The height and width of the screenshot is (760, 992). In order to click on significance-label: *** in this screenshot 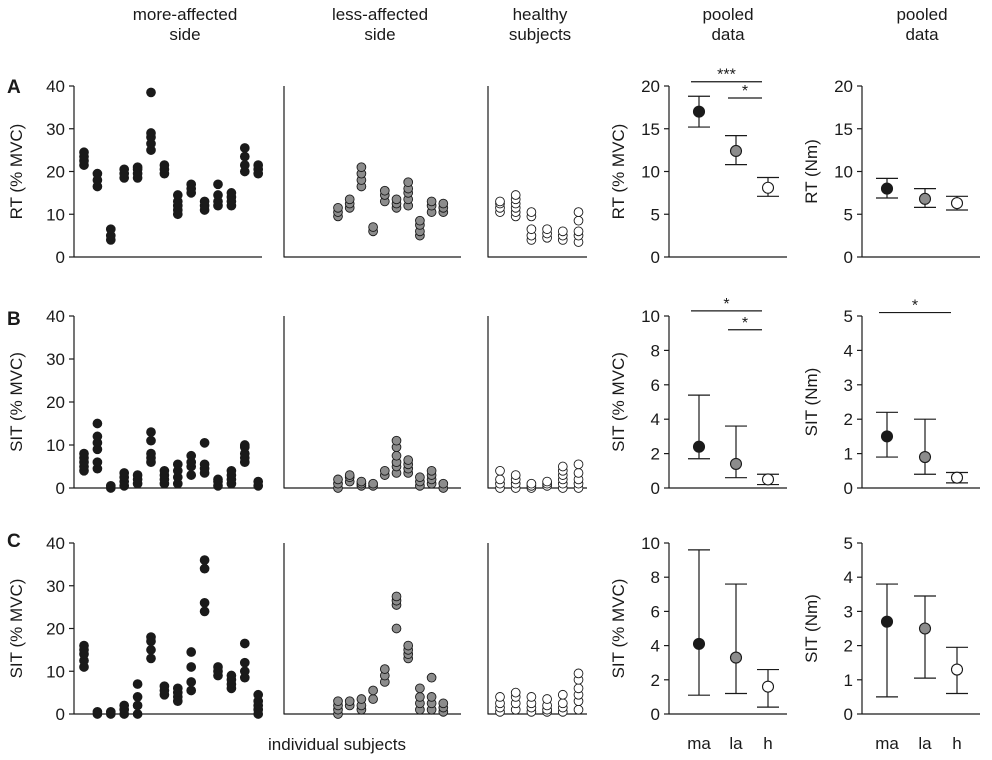, I will do `click(726, 75)`.